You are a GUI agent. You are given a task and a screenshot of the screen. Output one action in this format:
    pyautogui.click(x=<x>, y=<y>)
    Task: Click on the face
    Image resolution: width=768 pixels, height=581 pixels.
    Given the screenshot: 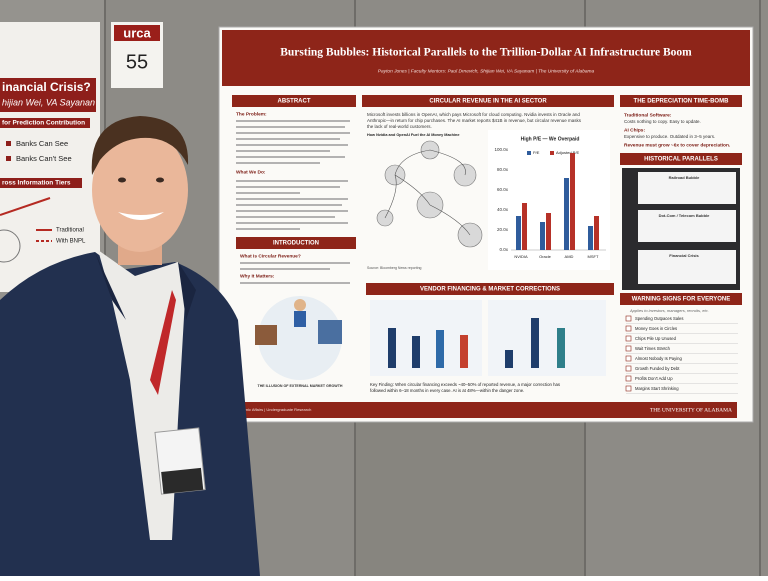 What is the action you would take?
    pyautogui.click(x=140, y=190)
    